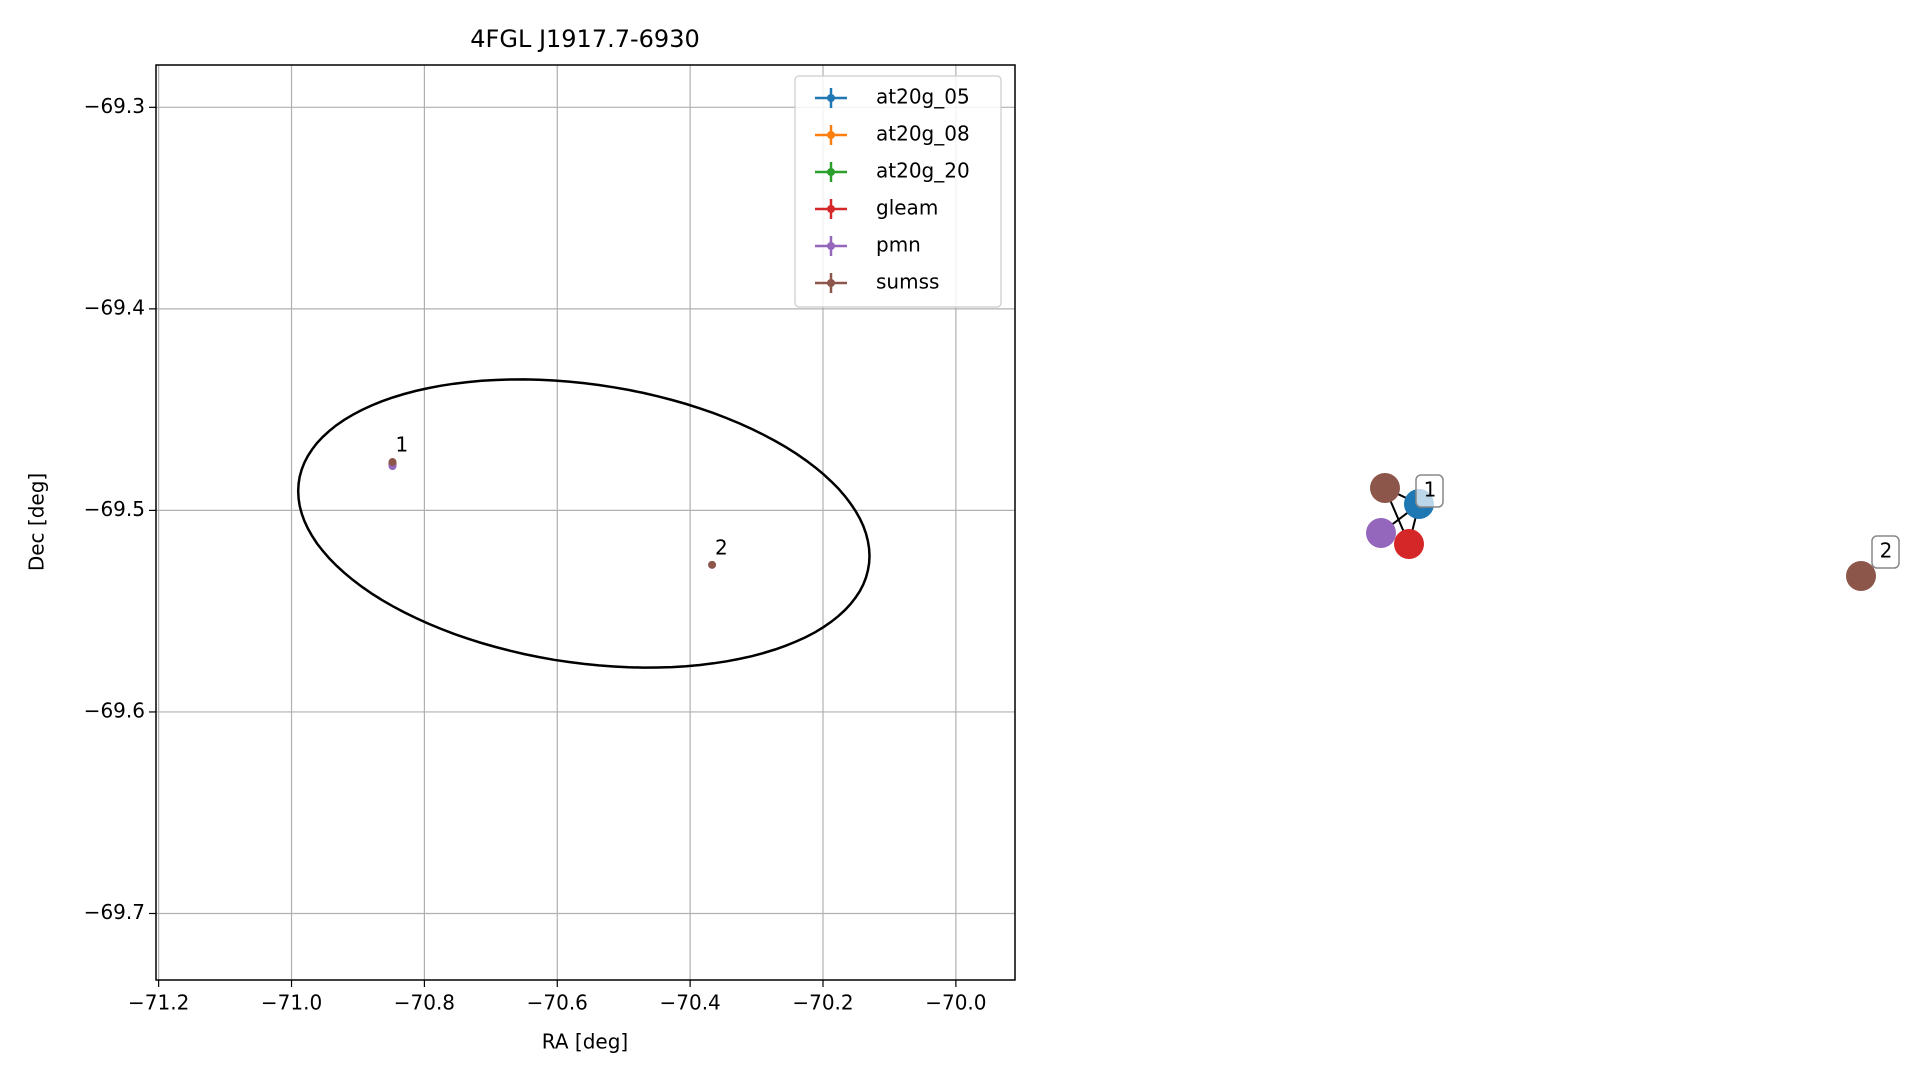 Image resolution: width=1919 pixels, height=1080 pixels. What do you see at coordinates (114, 912) in the screenshot?
I see `y-tick-label: −69.7` at bounding box center [114, 912].